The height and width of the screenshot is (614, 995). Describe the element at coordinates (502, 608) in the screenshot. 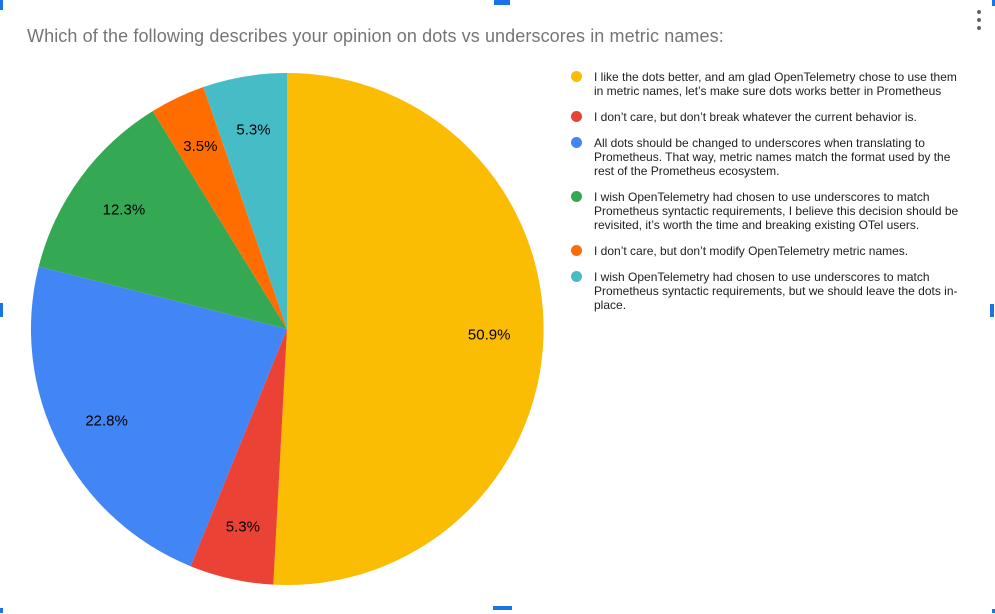

I see `selection-handle-bottom-center` at that location.